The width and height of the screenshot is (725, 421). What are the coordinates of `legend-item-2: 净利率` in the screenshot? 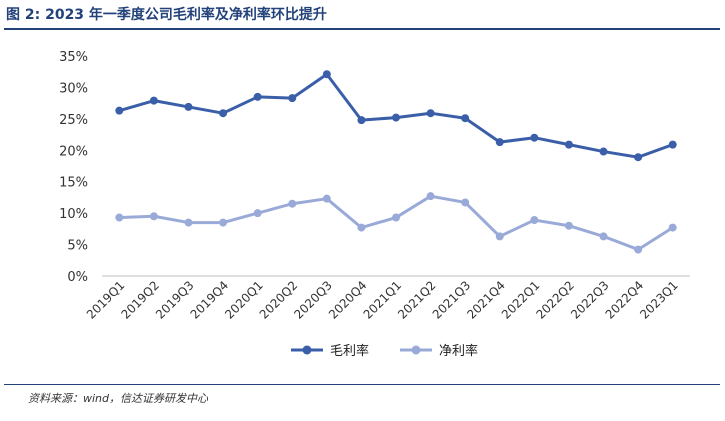 It's located at (438, 349).